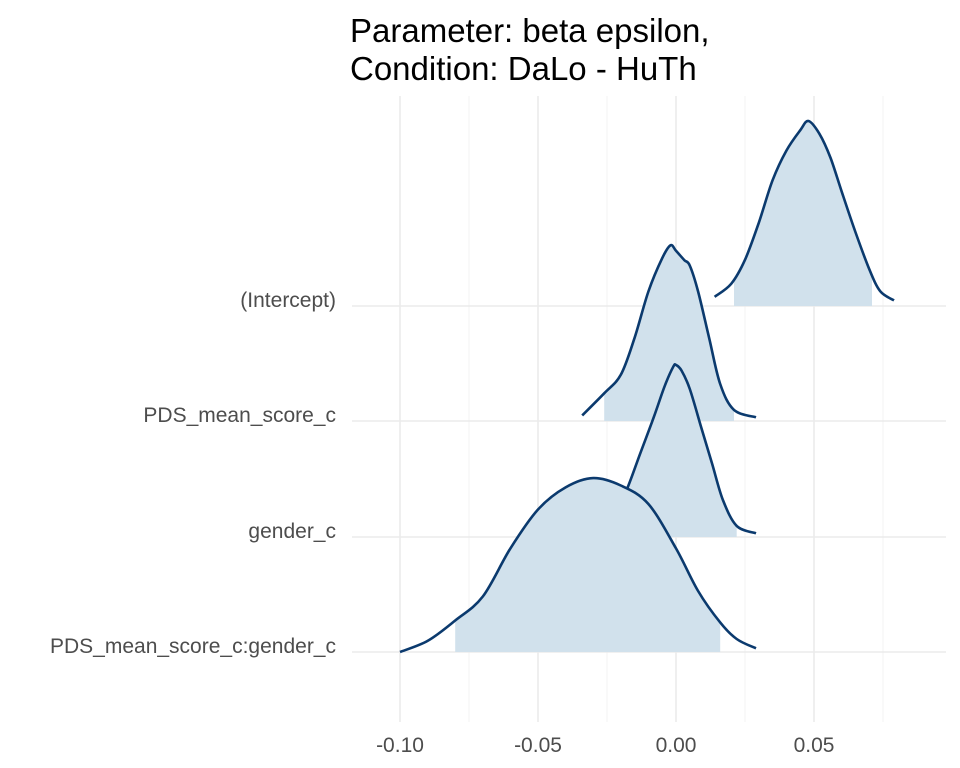 The height and width of the screenshot is (768, 960). I want to click on y-tick-label-1: PDS_mean_score_c, so click(239, 415).